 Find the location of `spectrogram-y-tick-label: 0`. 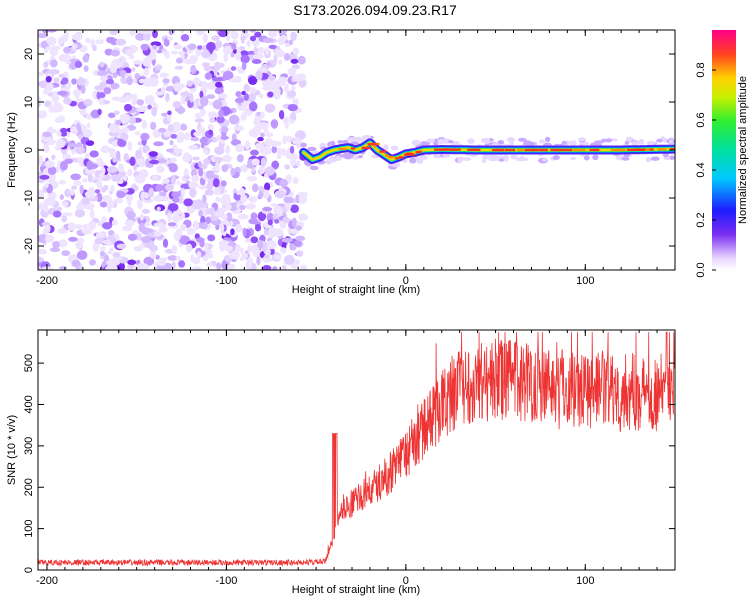

spectrogram-y-tick-label: 0 is located at coordinates (29, 150).